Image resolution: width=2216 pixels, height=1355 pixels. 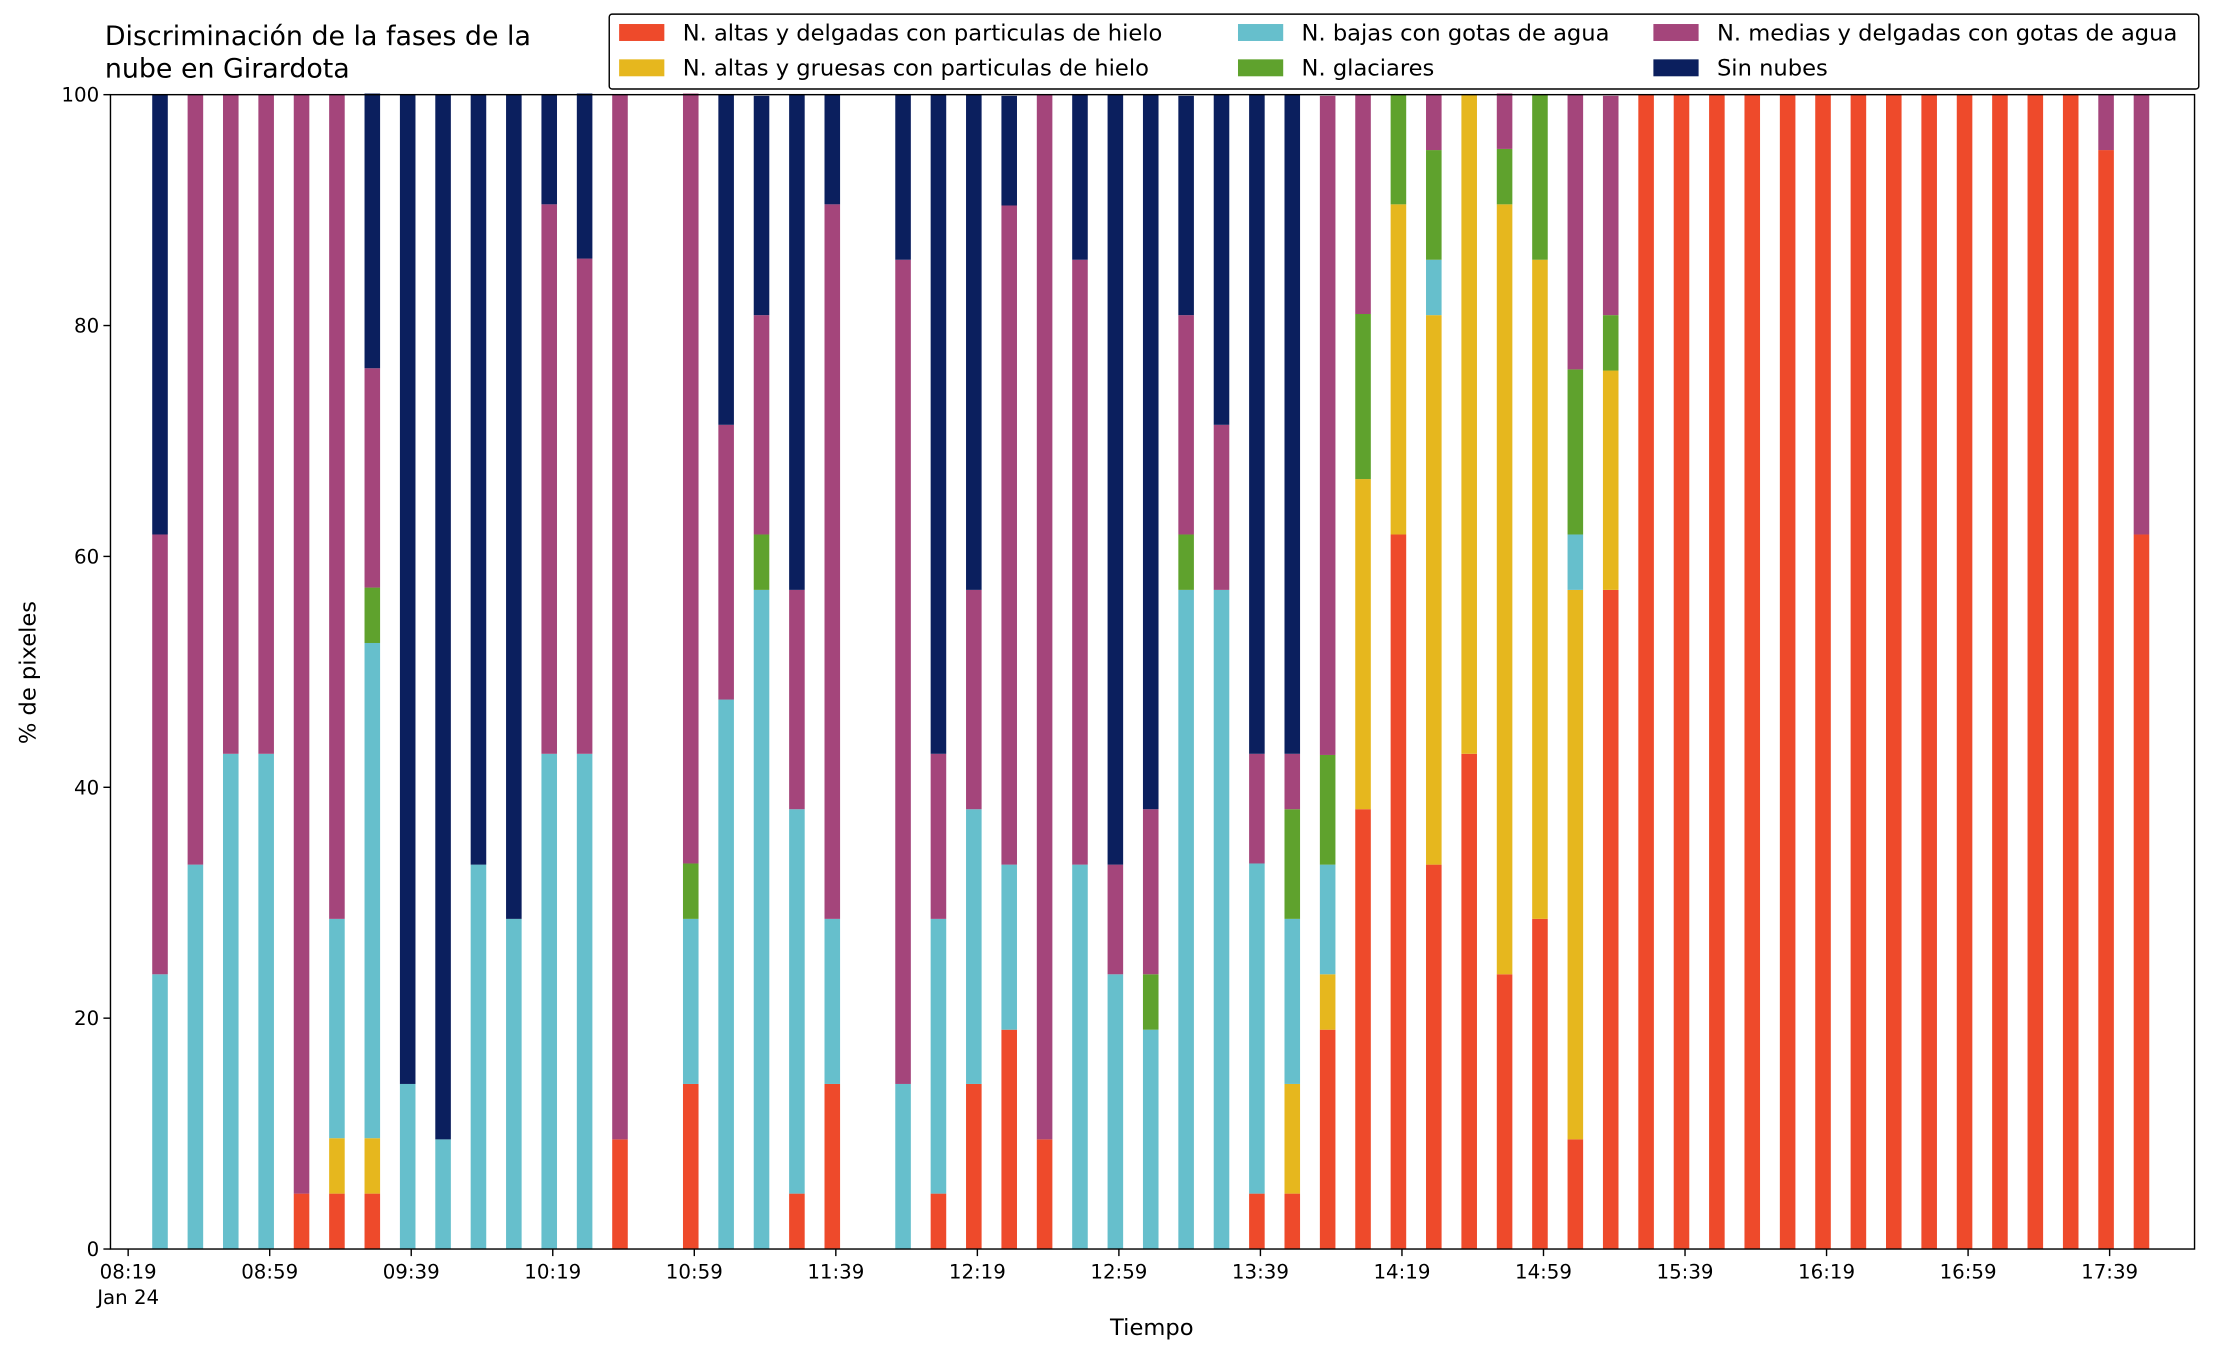 What do you see at coordinates (128, 1272) in the screenshot?
I see `x-tick-label: 08:19` at bounding box center [128, 1272].